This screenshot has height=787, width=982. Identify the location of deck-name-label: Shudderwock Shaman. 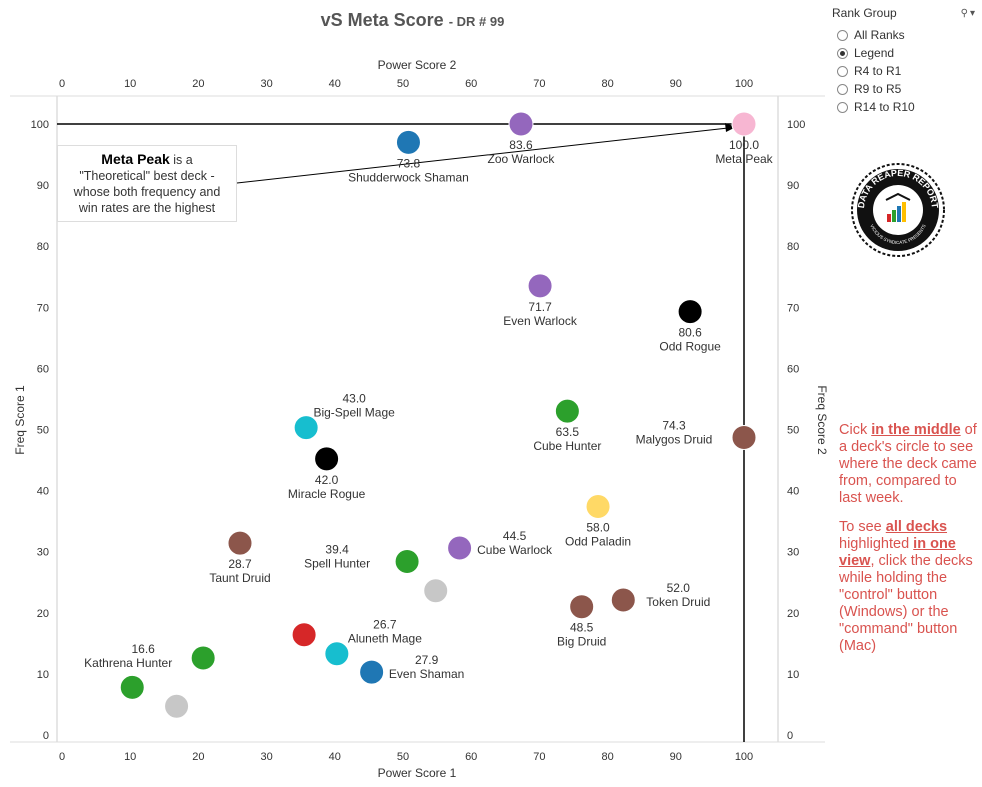
(408, 177).